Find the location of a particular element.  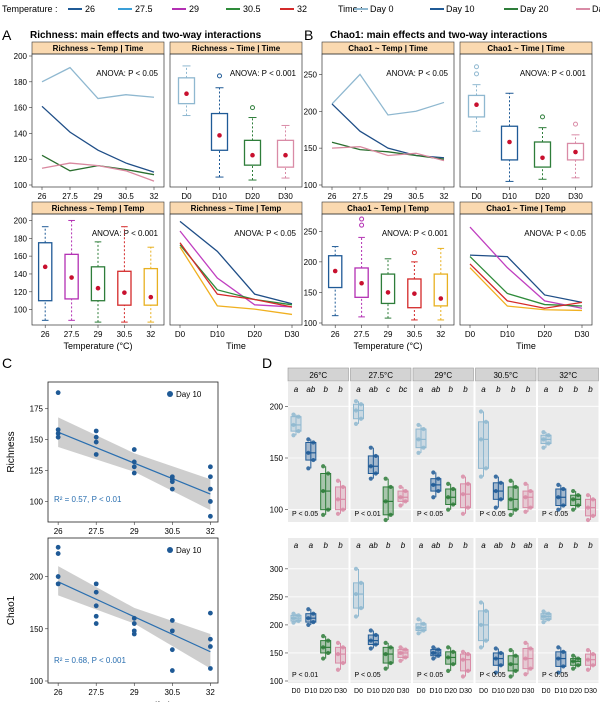

x-tick-label: 30.5 is located at coordinates (173, 692).